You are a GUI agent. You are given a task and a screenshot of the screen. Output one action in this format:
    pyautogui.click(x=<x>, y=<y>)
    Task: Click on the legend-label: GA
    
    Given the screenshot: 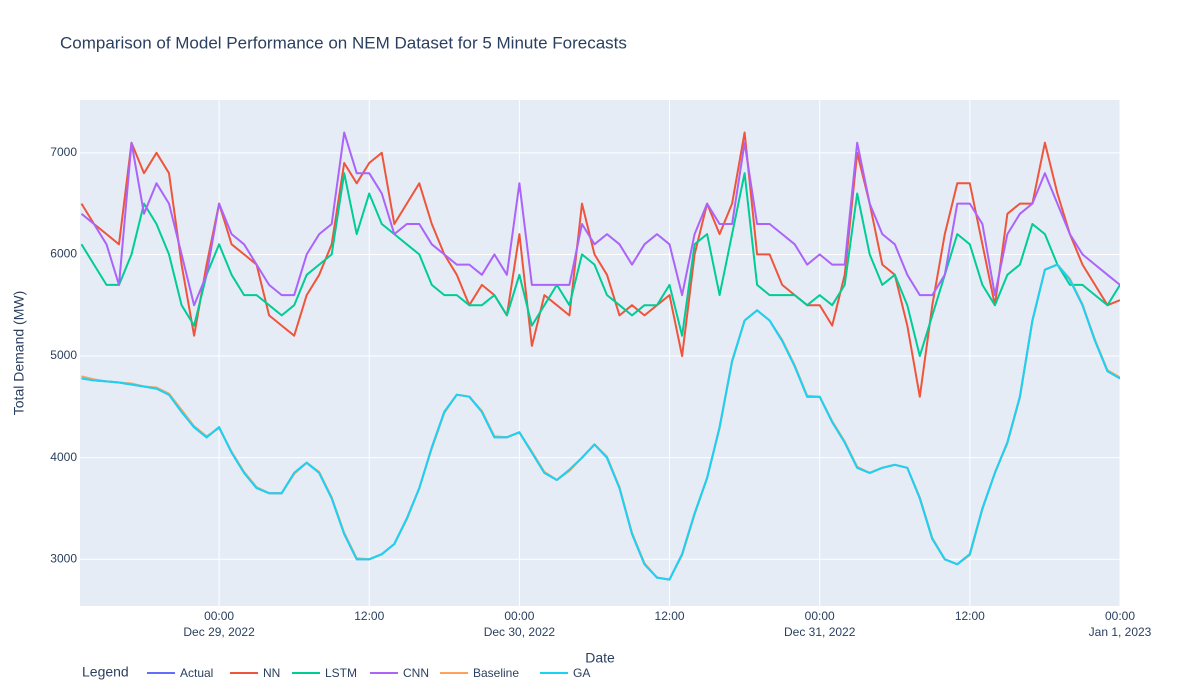 What is the action you would take?
    pyautogui.click(x=581, y=673)
    